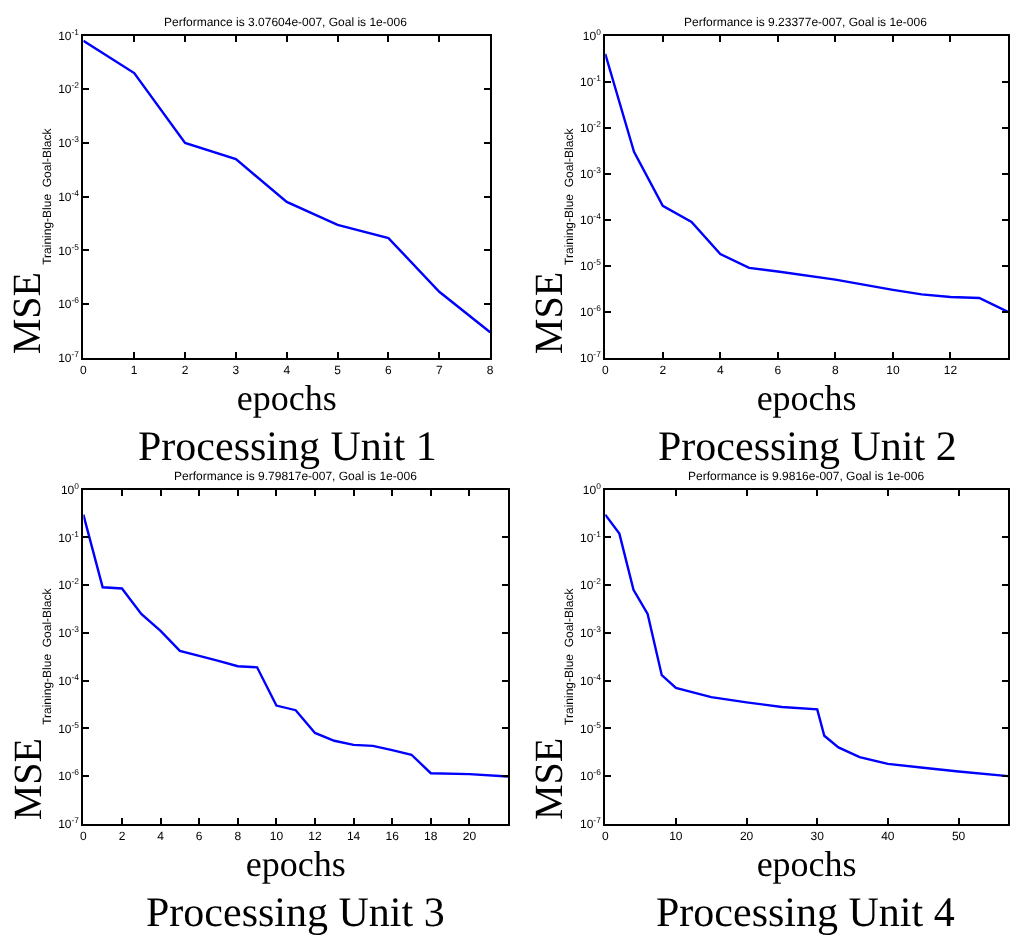 The image size is (1016, 938). What do you see at coordinates (295, 912) in the screenshot?
I see `text: Processing Unit 3` at bounding box center [295, 912].